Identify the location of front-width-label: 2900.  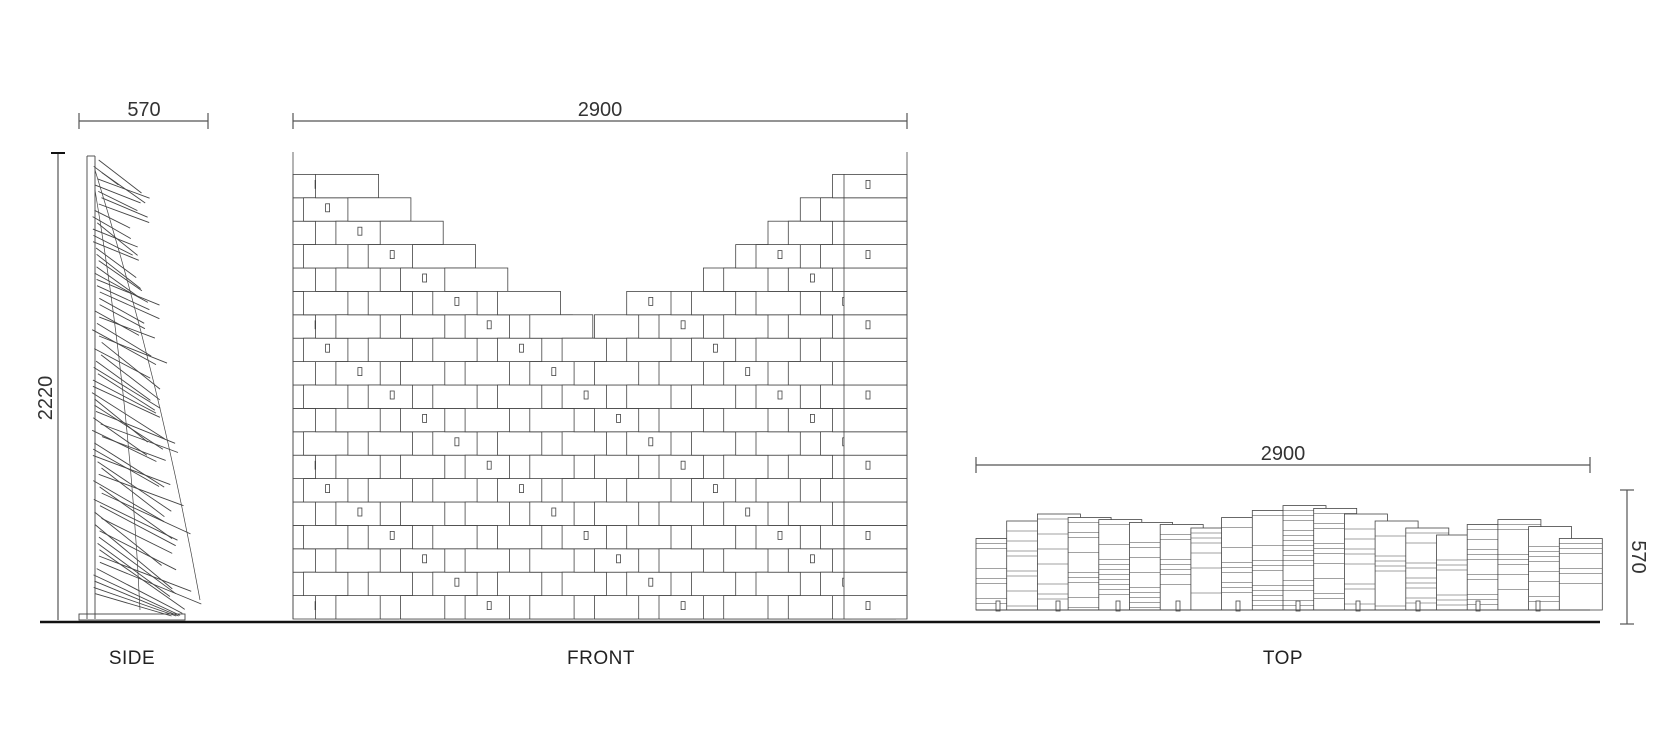
(600, 110).